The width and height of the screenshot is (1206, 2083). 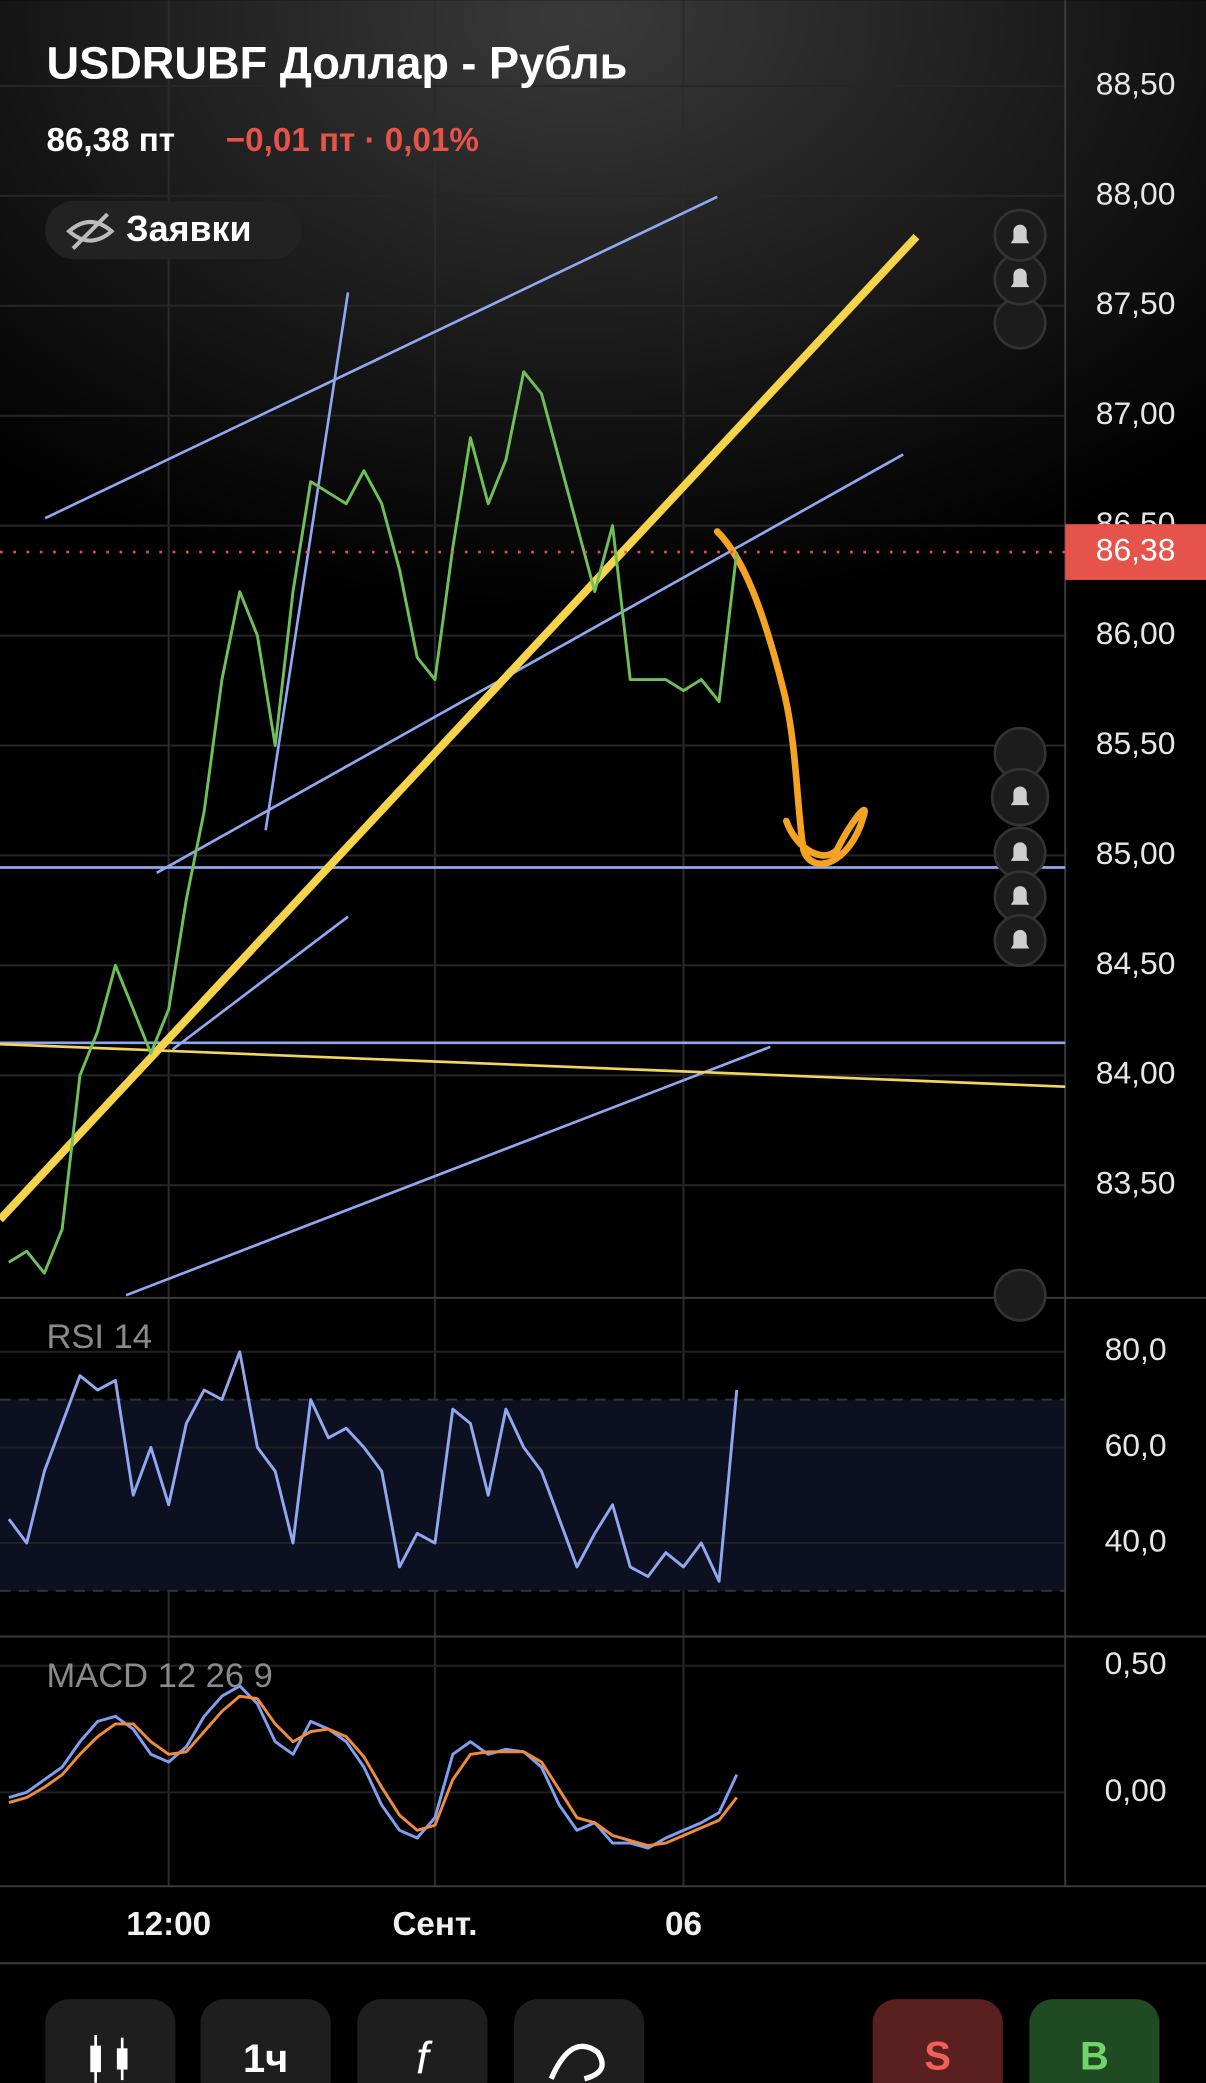 What do you see at coordinates (790, 698) in the screenshot?
I see `arrow-drawing` at bounding box center [790, 698].